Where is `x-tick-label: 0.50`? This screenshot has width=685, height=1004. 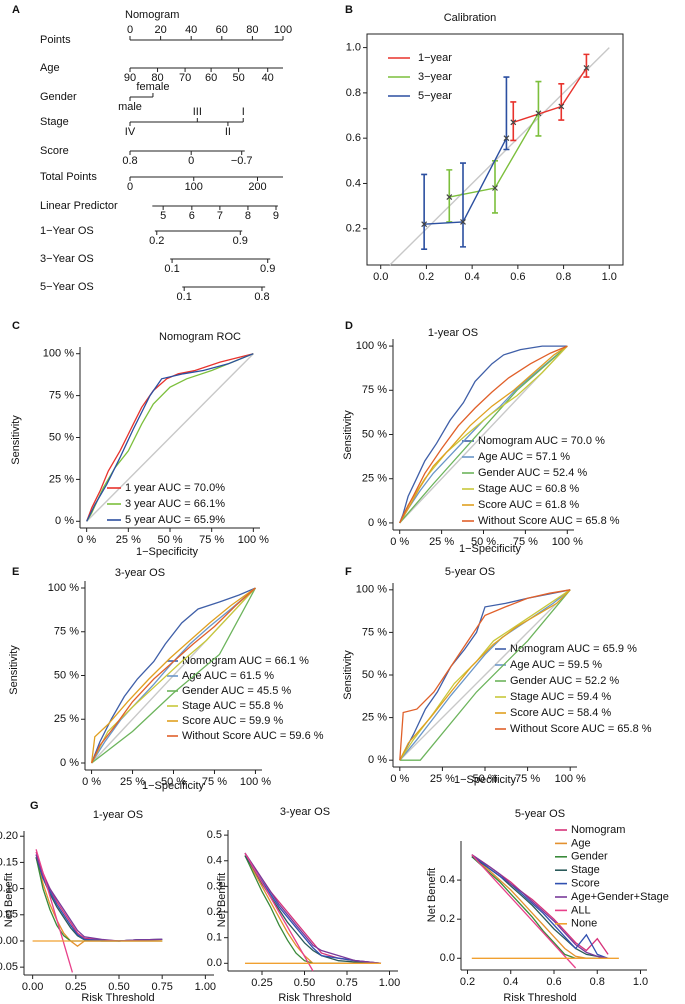 x-tick-label: 0.50 is located at coordinates (118, 987).